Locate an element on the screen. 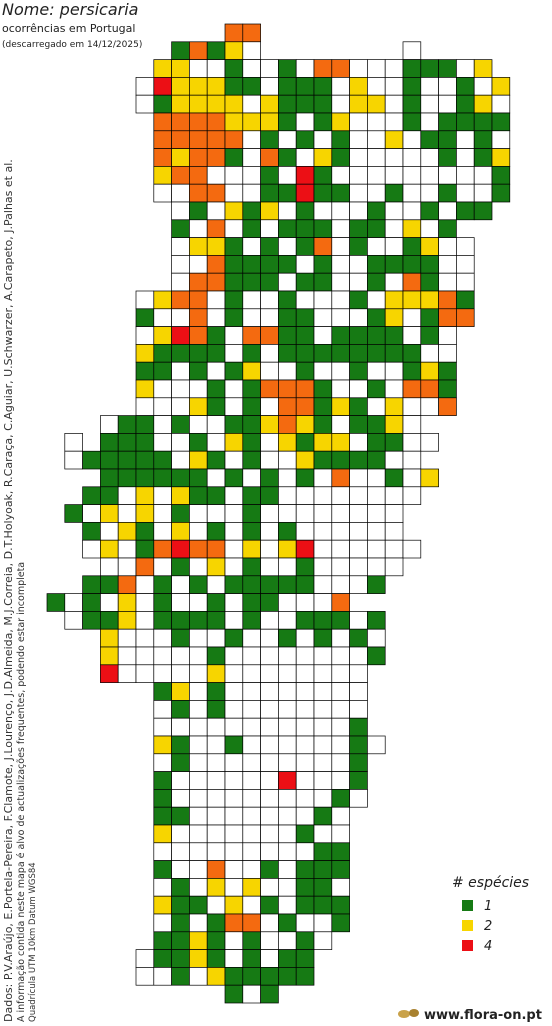 This screenshot has width=552, height=1026. title: Nome: persicaria is located at coordinates (70, 9).